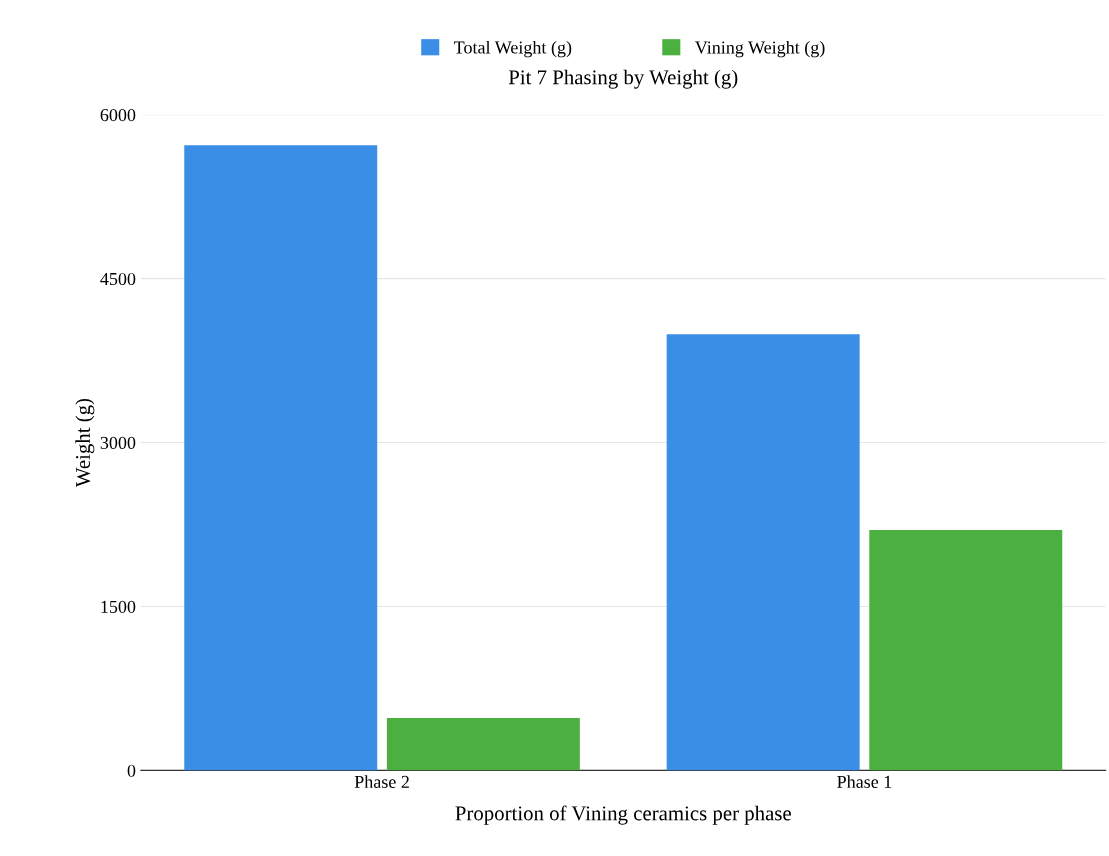  What do you see at coordinates (131, 770) in the screenshot?
I see `y-tick-label: 0` at bounding box center [131, 770].